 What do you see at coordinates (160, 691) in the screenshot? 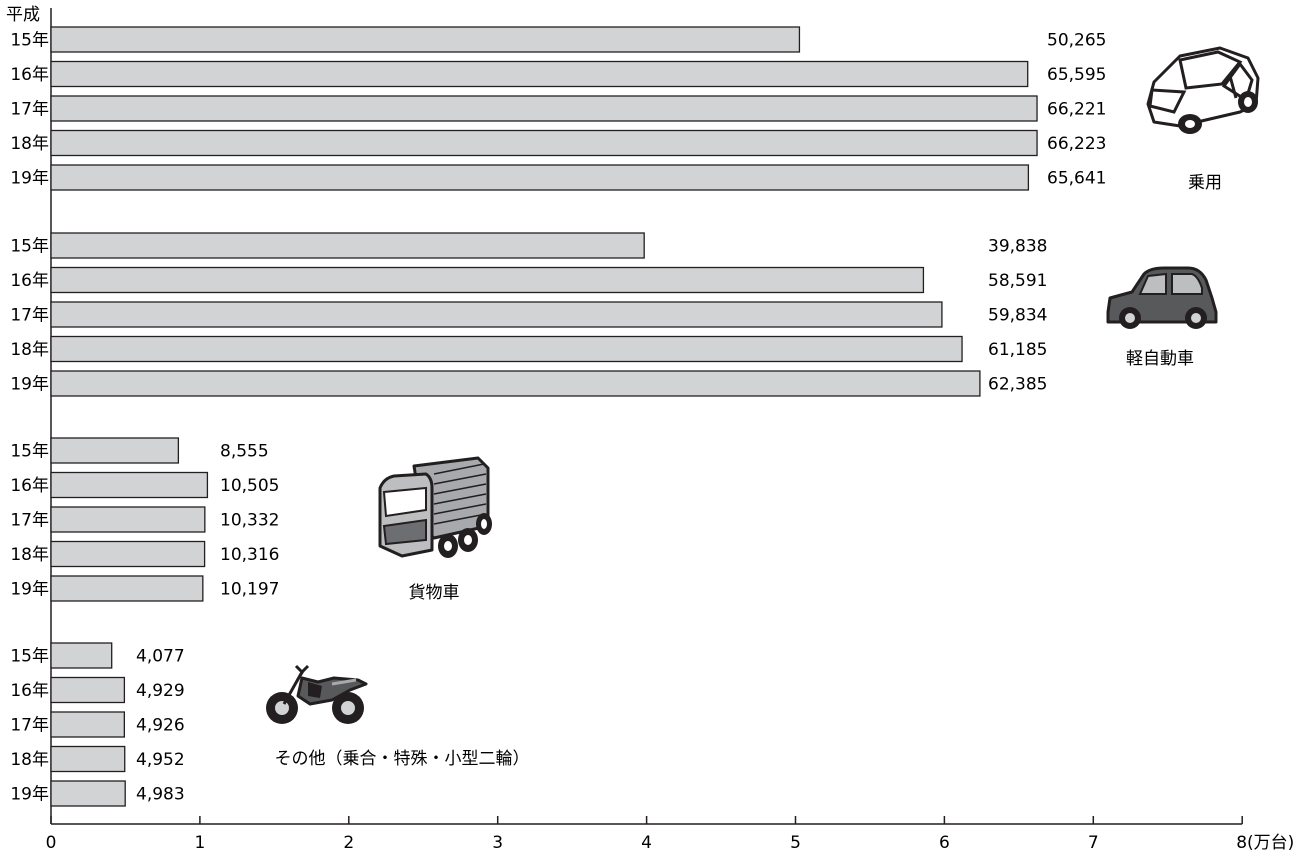
I see `value-label: 4,929` at bounding box center [160, 691].